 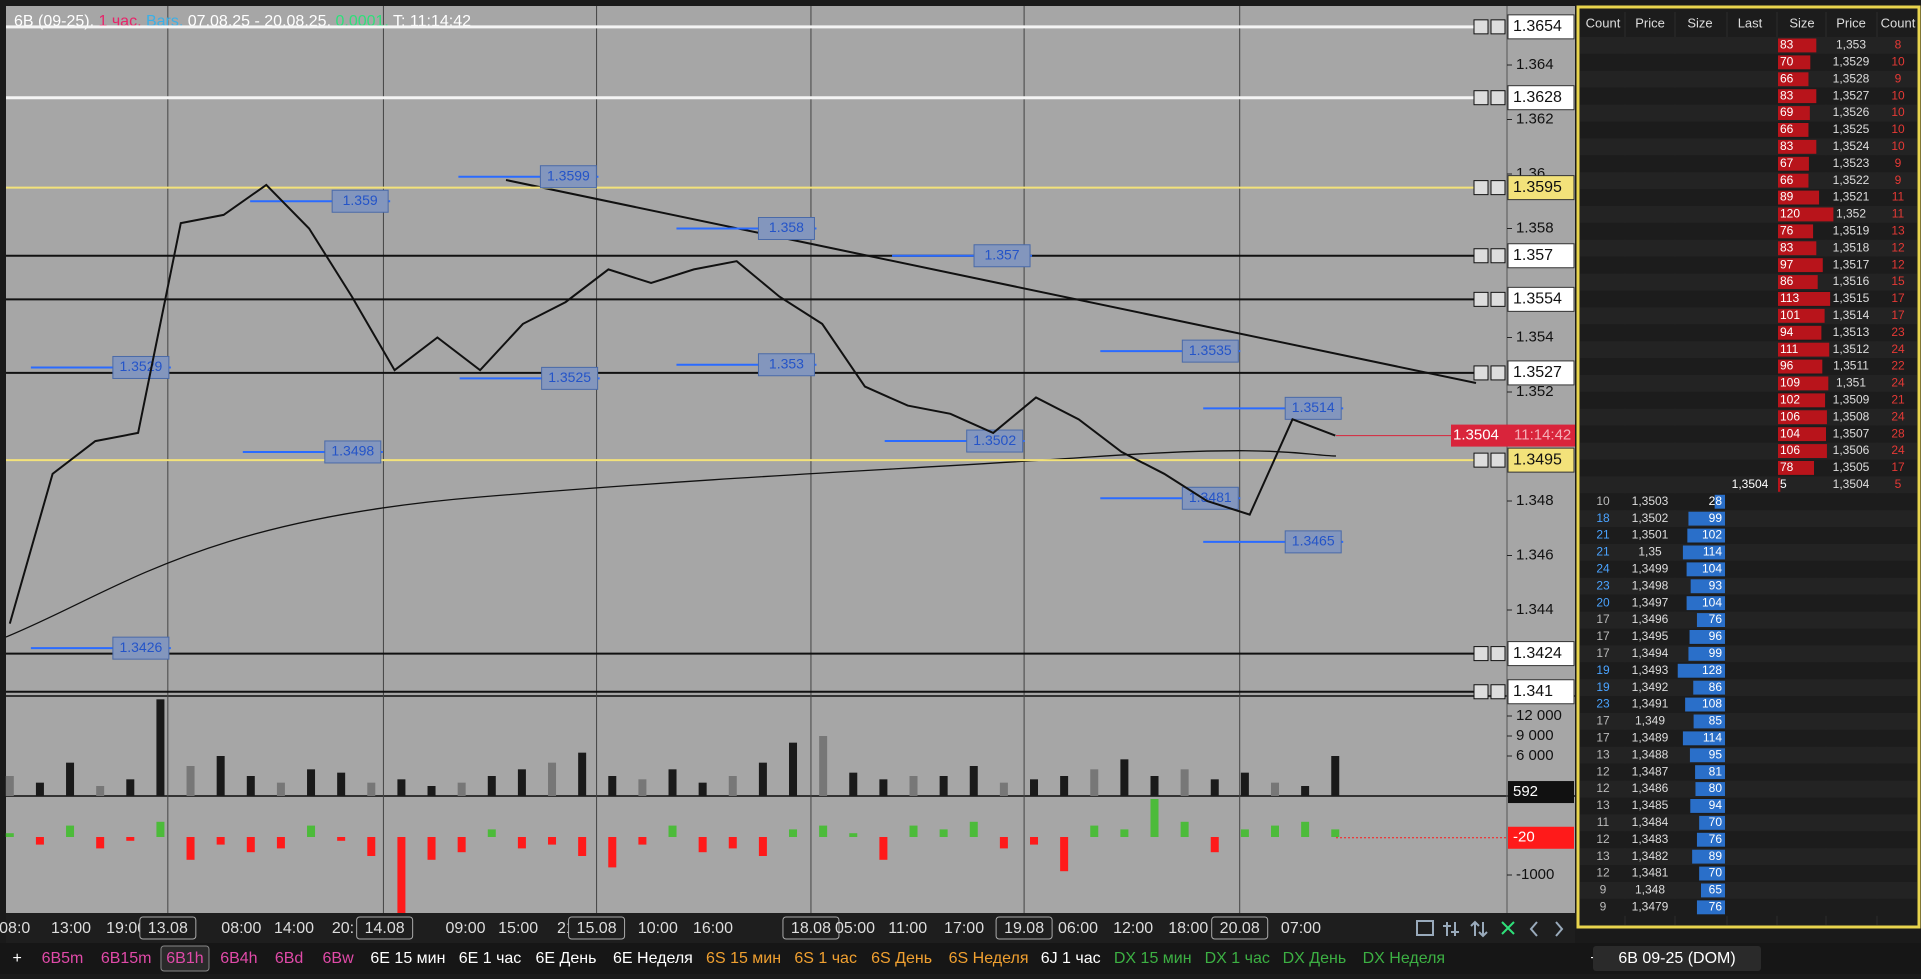 What do you see at coordinates (1790, 315) in the screenshot?
I see `ask-size: 101` at bounding box center [1790, 315].